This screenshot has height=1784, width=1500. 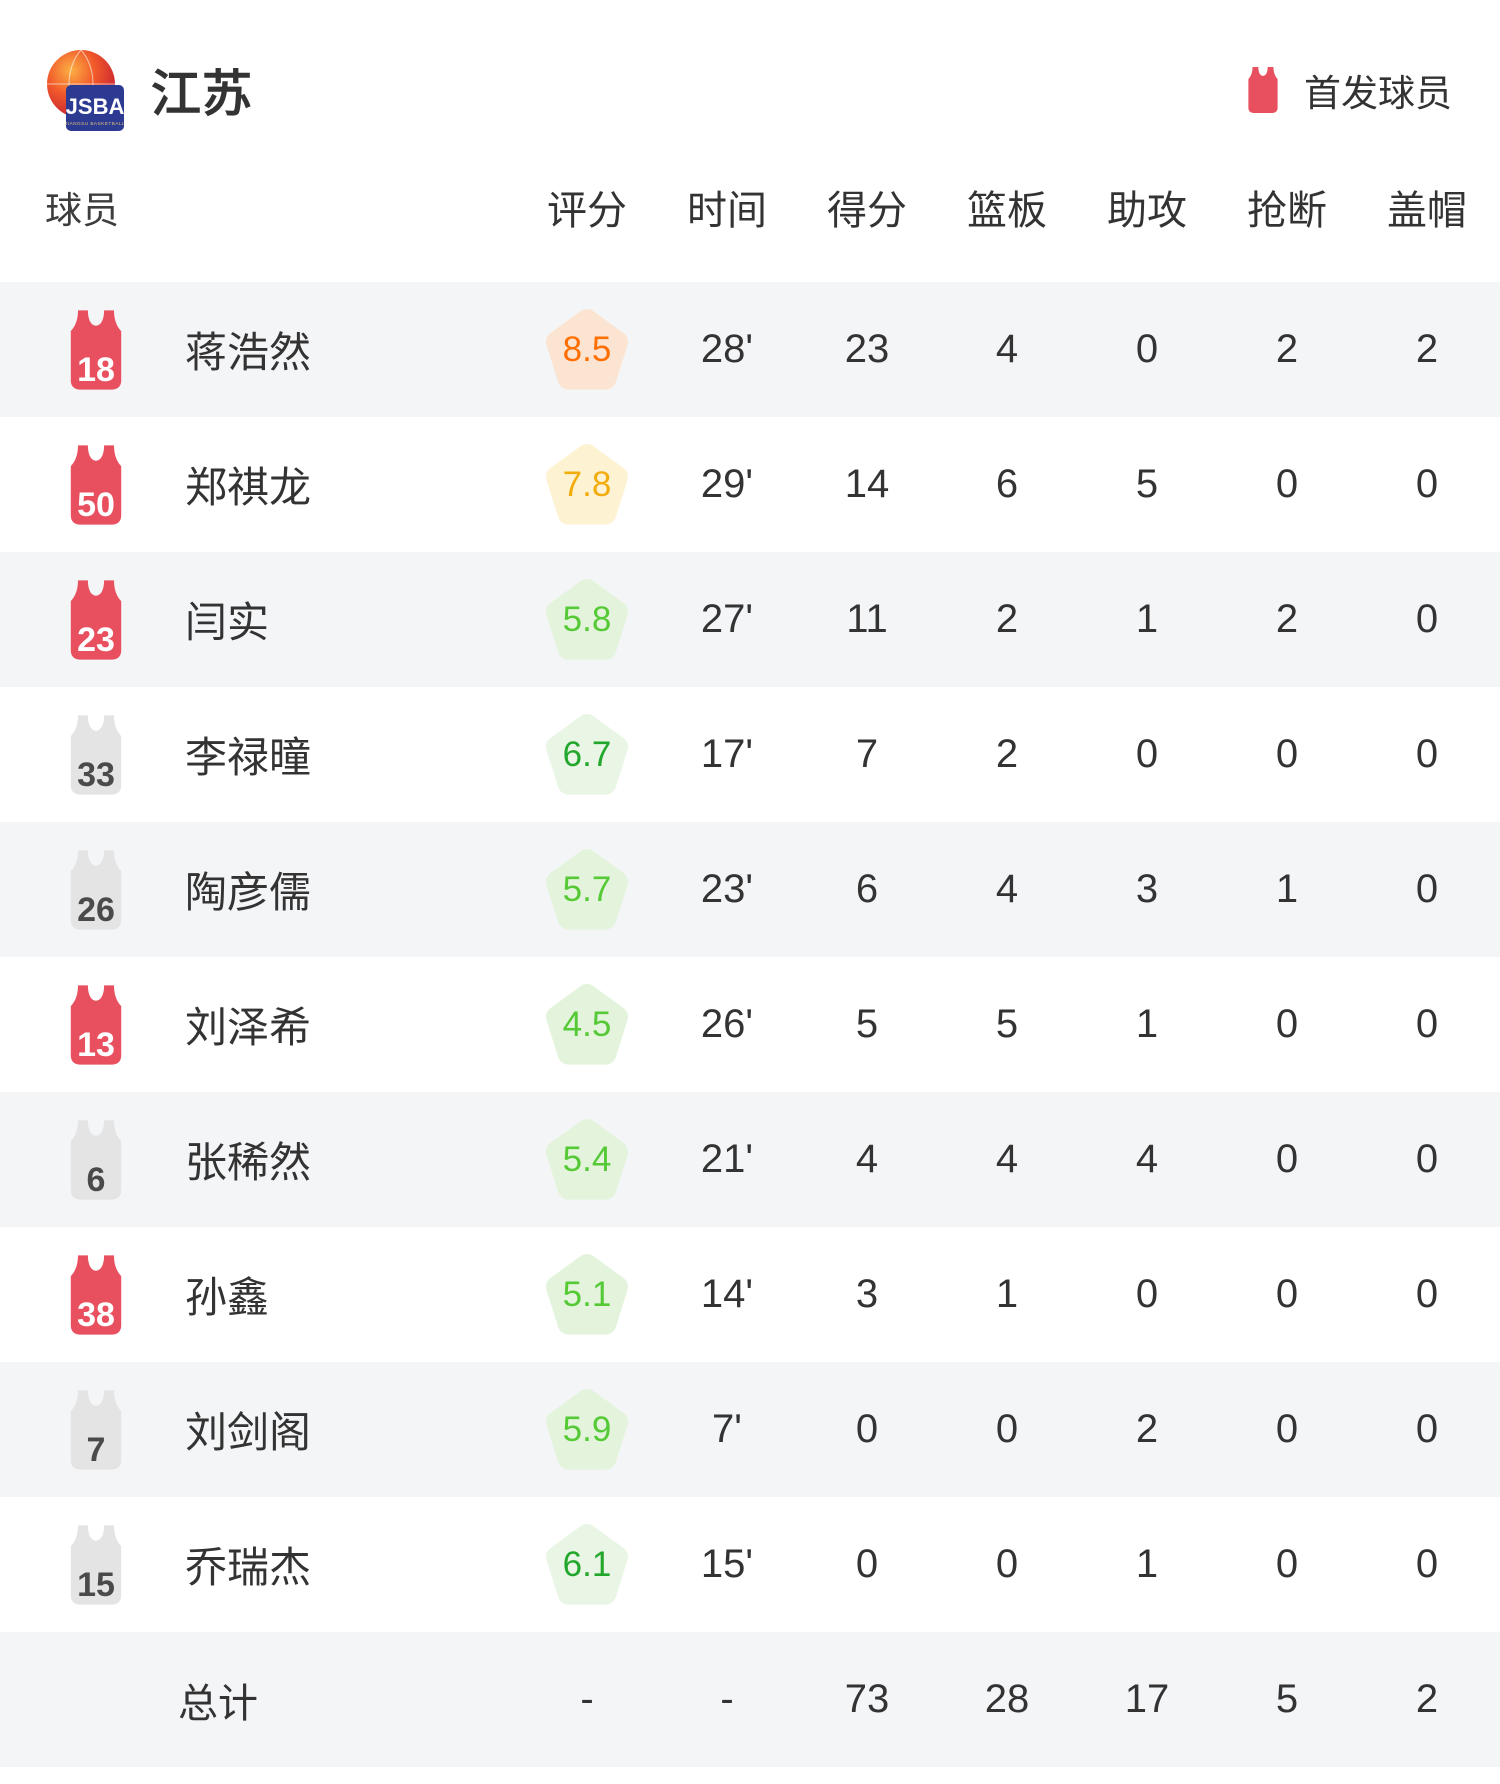 I want to click on table-row: 38 孙鑫 5.1 14' 3 1 0 0 0, so click(x=750, y=1294).